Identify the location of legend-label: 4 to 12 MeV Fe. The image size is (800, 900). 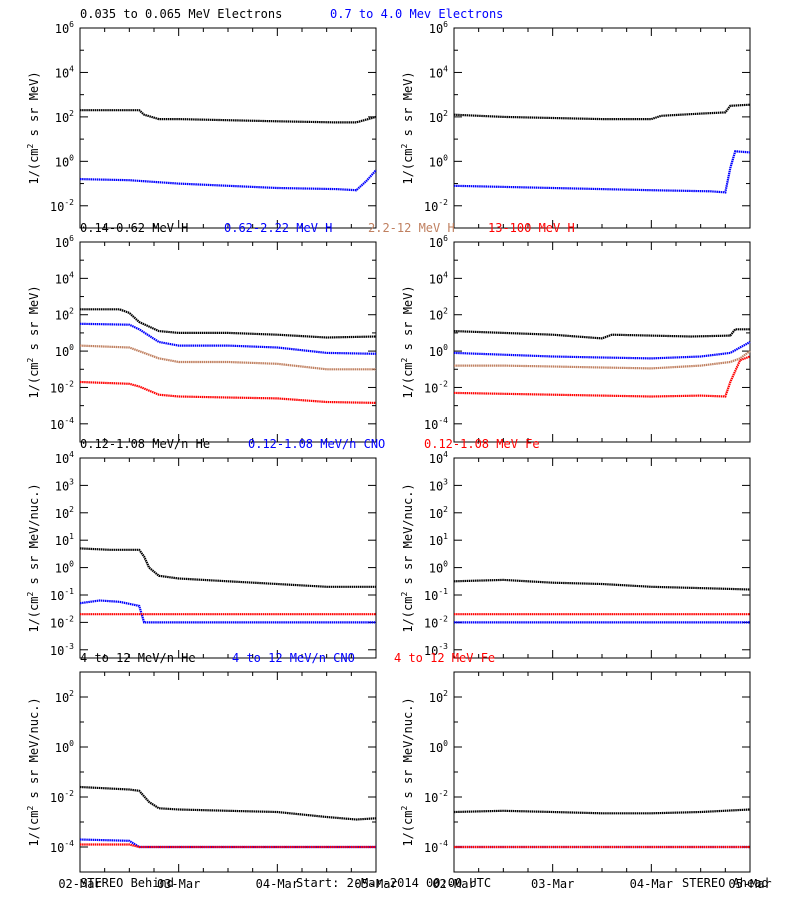
(444, 658).